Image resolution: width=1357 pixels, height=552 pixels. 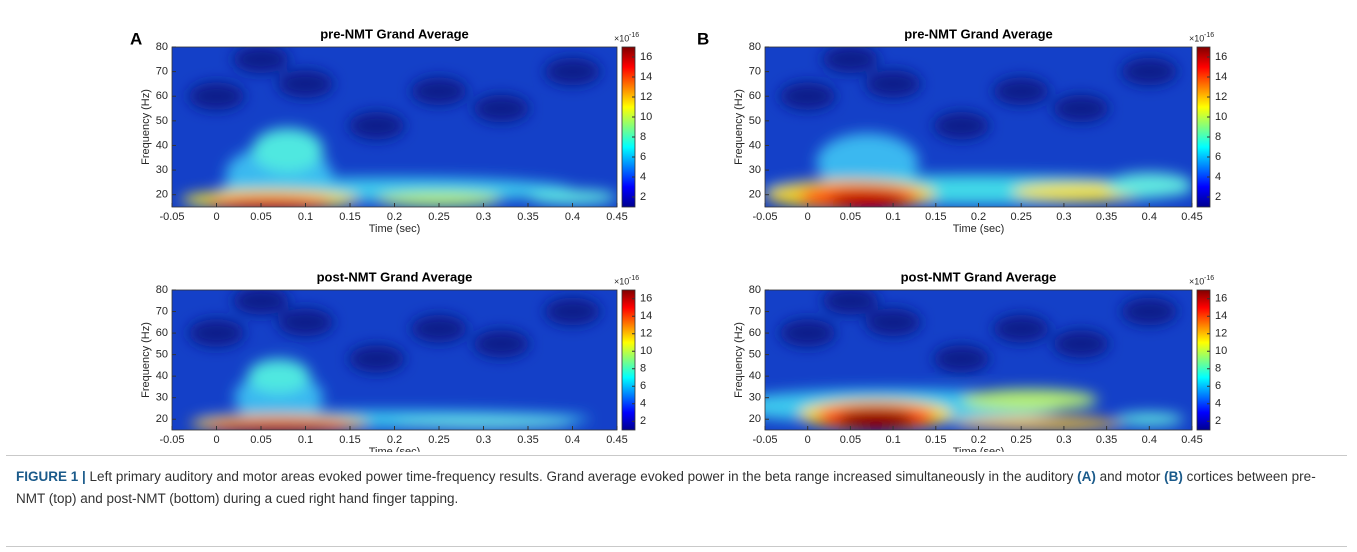 I want to click on x-tick-label: 0.25, so click(x=438, y=217).